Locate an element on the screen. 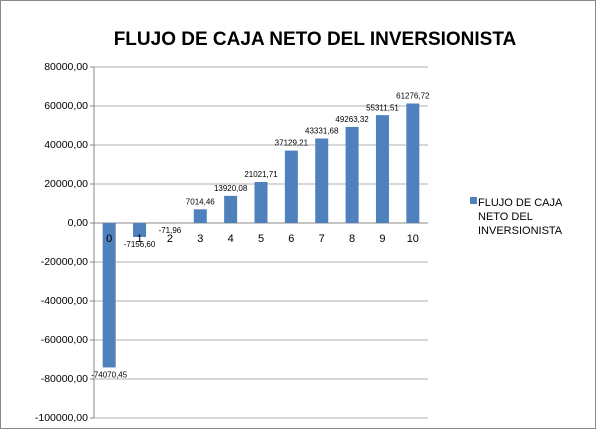  y-tick-label: 60000,00 is located at coordinates (66, 106).